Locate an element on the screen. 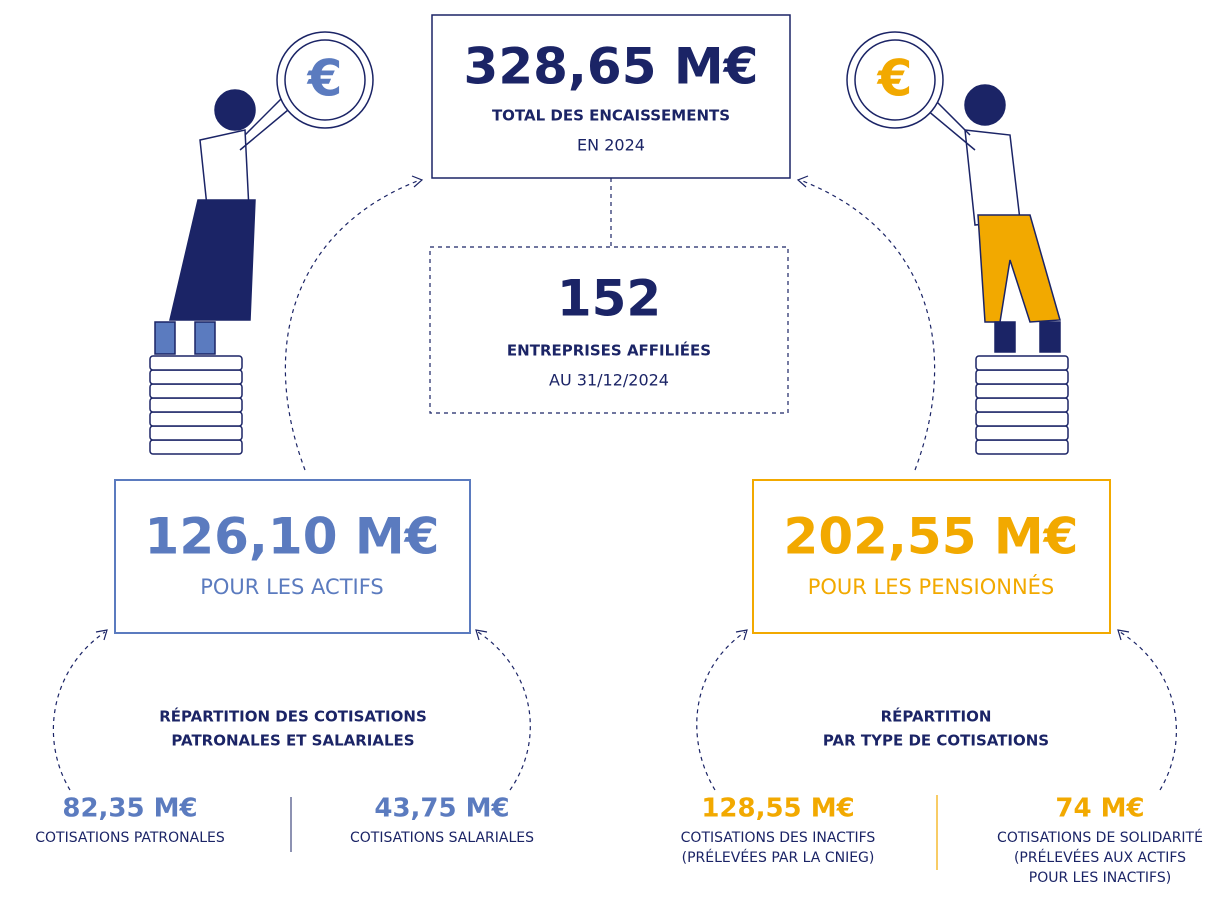 The width and height of the screenshot is (1229, 897). pensioners-label: POUR LES PENSIONNÉS is located at coordinates (931, 586).